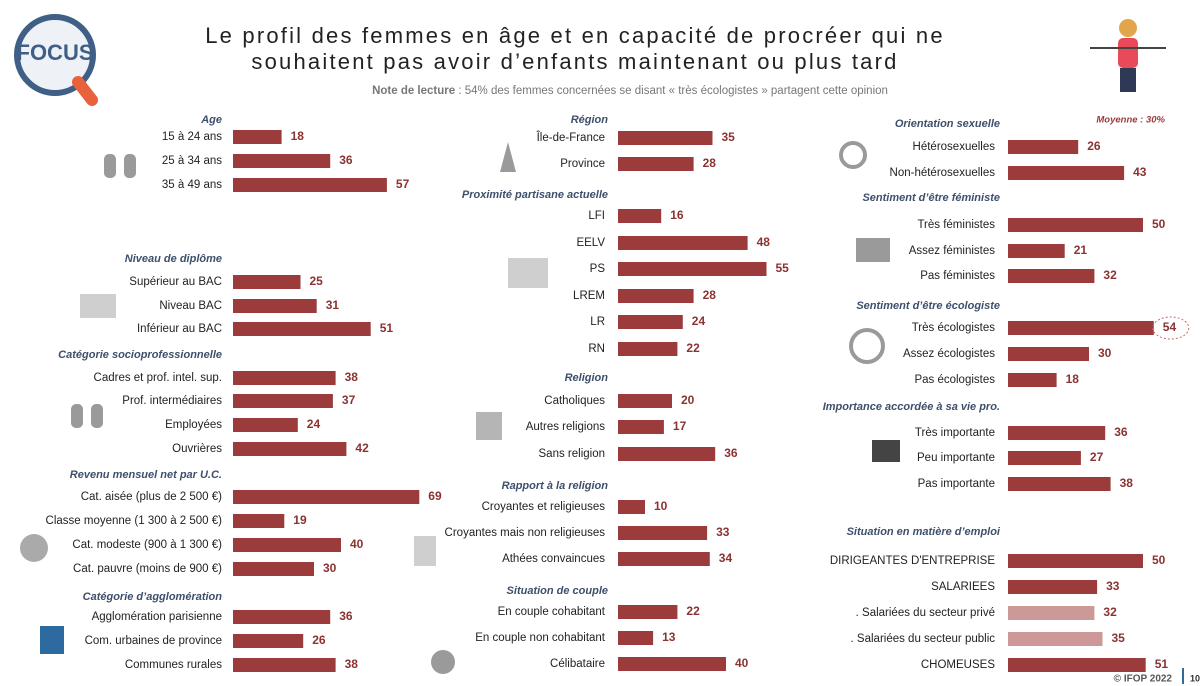 The width and height of the screenshot is (1203, 686). What do you see at coordinates (197, 449) in the screenshot?
I see `category-label: Ouvrières` at bounding box center [197, 449].